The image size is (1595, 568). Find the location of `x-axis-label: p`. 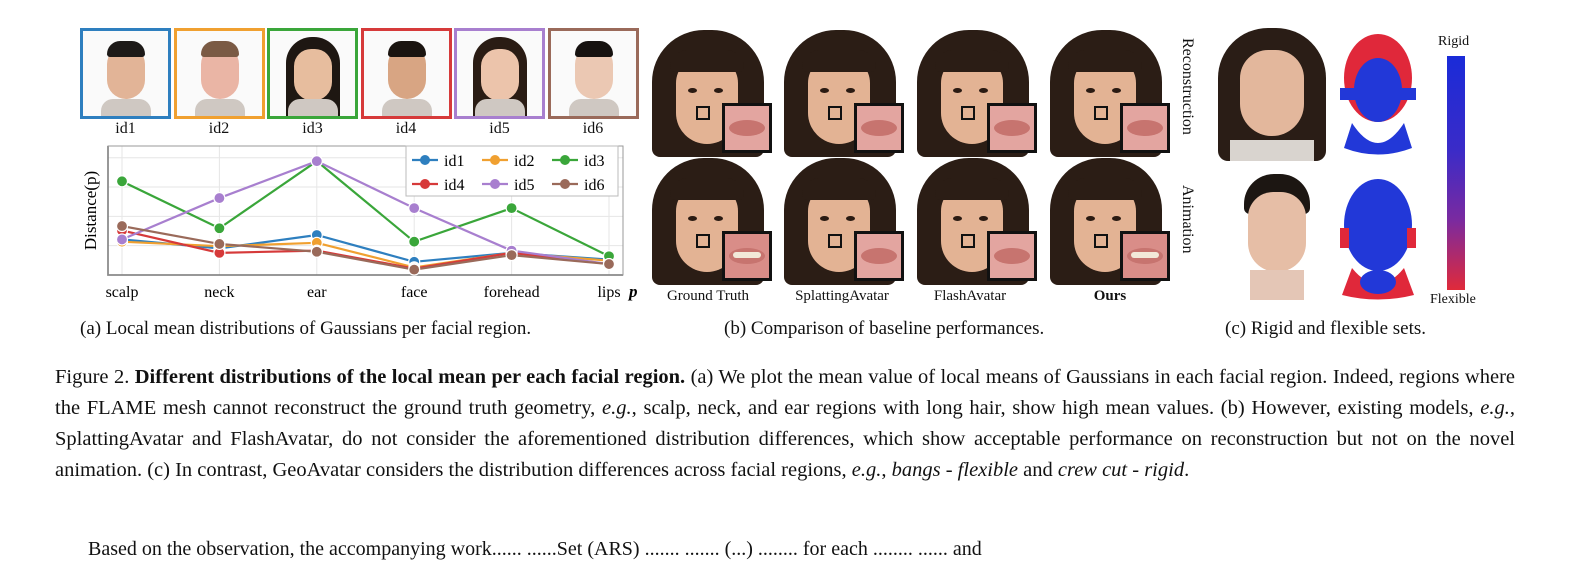

x-axis-label: p is located at coordinates (632, 291).